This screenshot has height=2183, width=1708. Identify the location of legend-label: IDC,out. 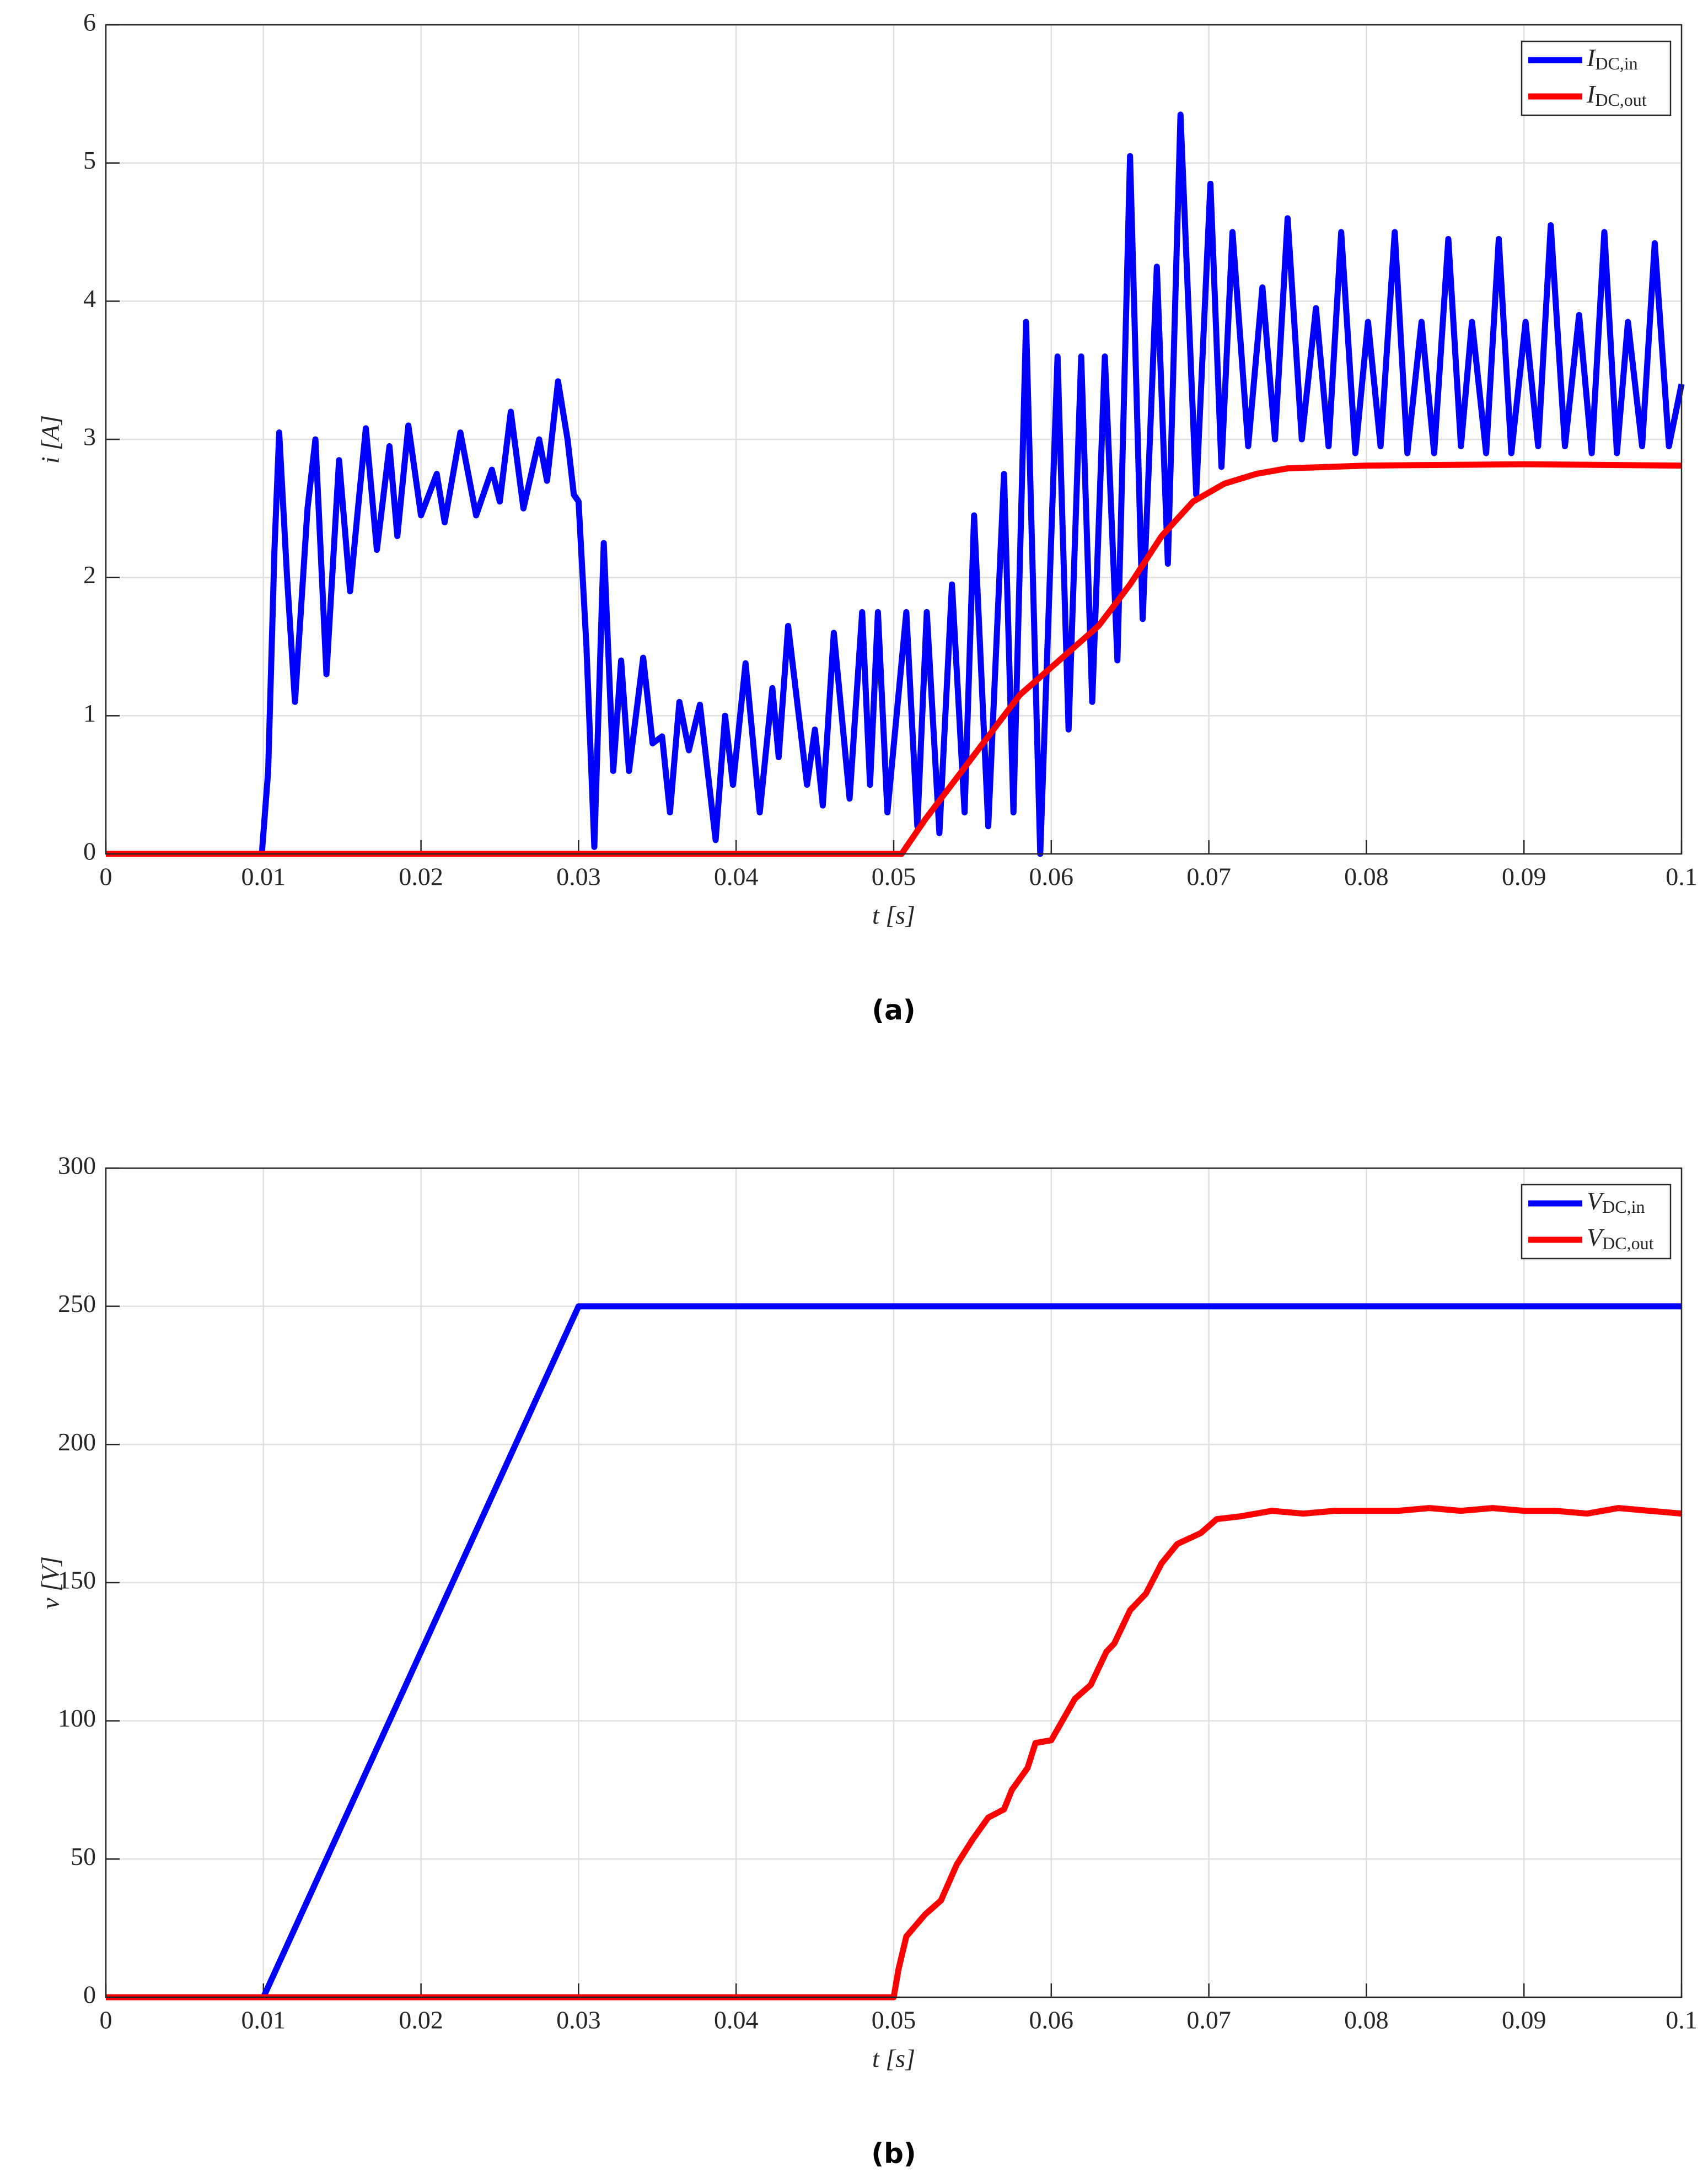
(1616, 95).